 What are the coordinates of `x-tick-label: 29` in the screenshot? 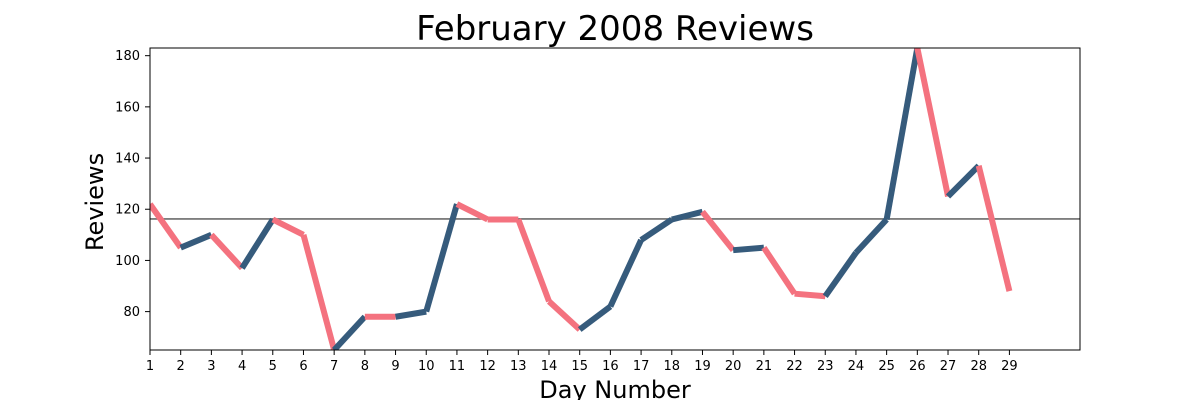 It's located at (1009, 366).